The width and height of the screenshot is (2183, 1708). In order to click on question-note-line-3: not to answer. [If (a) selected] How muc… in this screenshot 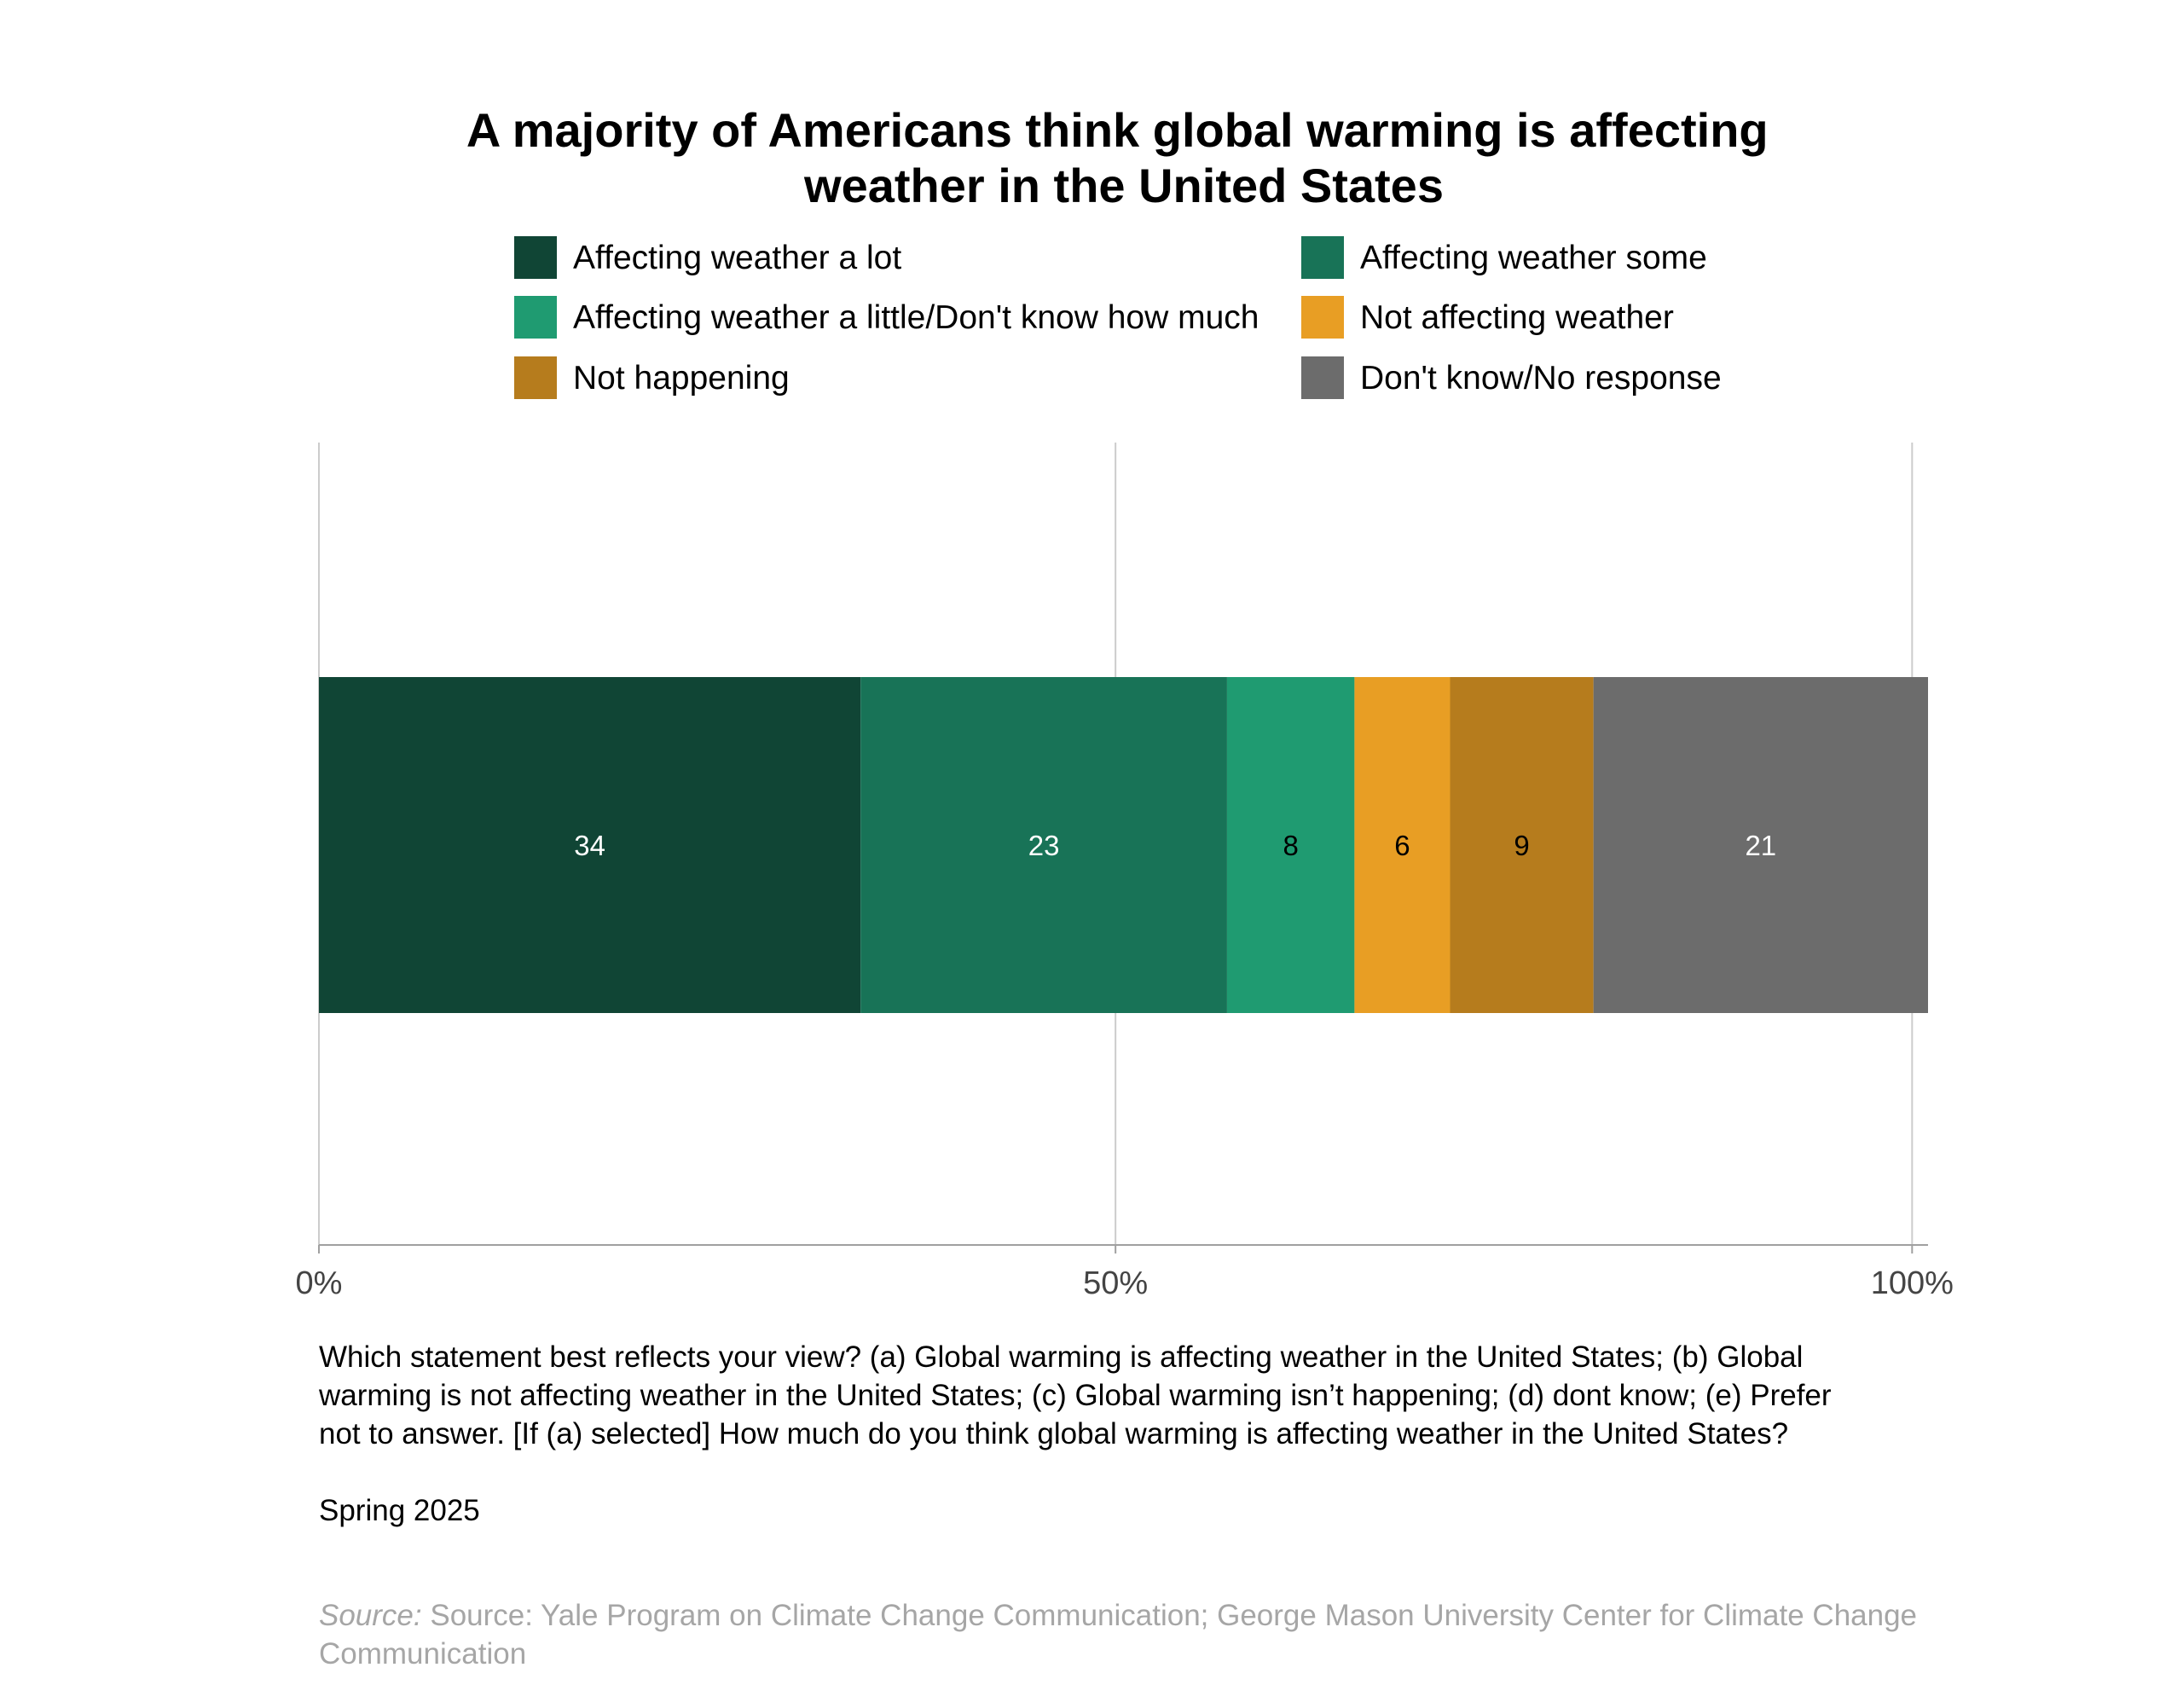, I will do `click(1053, 1433)`.